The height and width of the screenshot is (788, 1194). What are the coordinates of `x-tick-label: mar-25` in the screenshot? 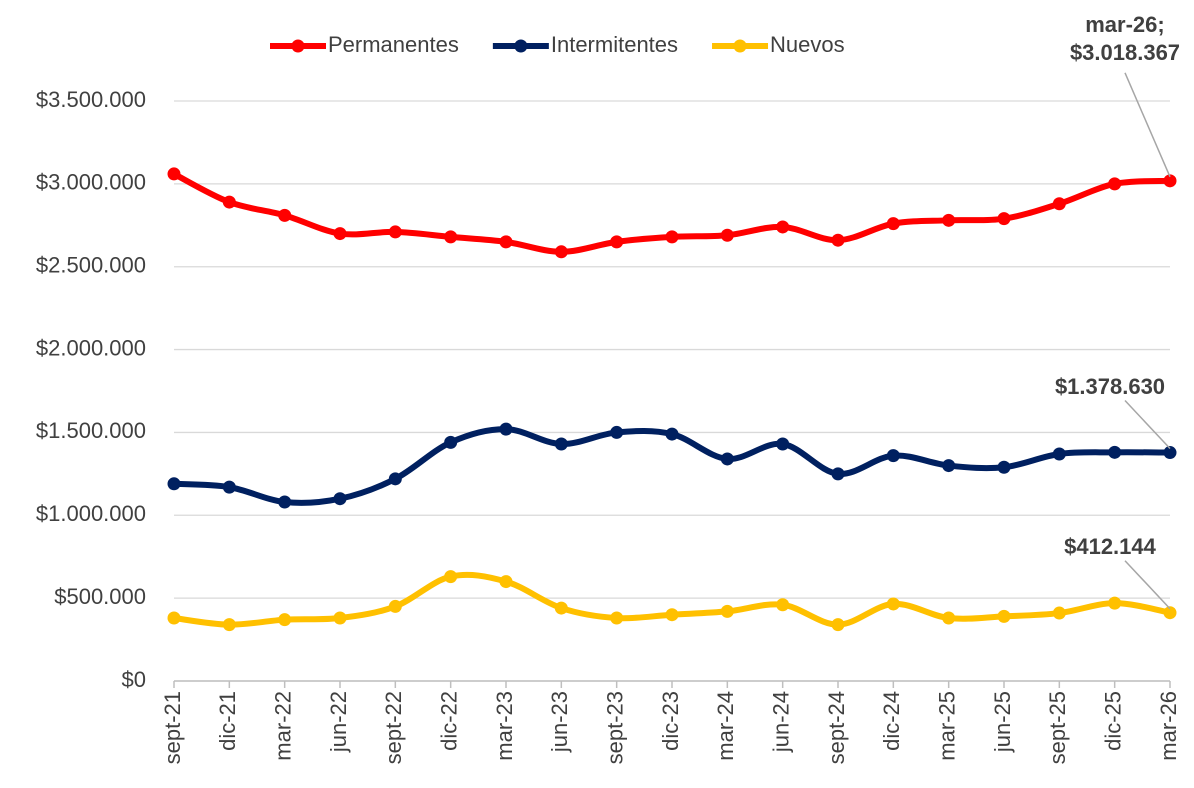 It's located at (946, 726).